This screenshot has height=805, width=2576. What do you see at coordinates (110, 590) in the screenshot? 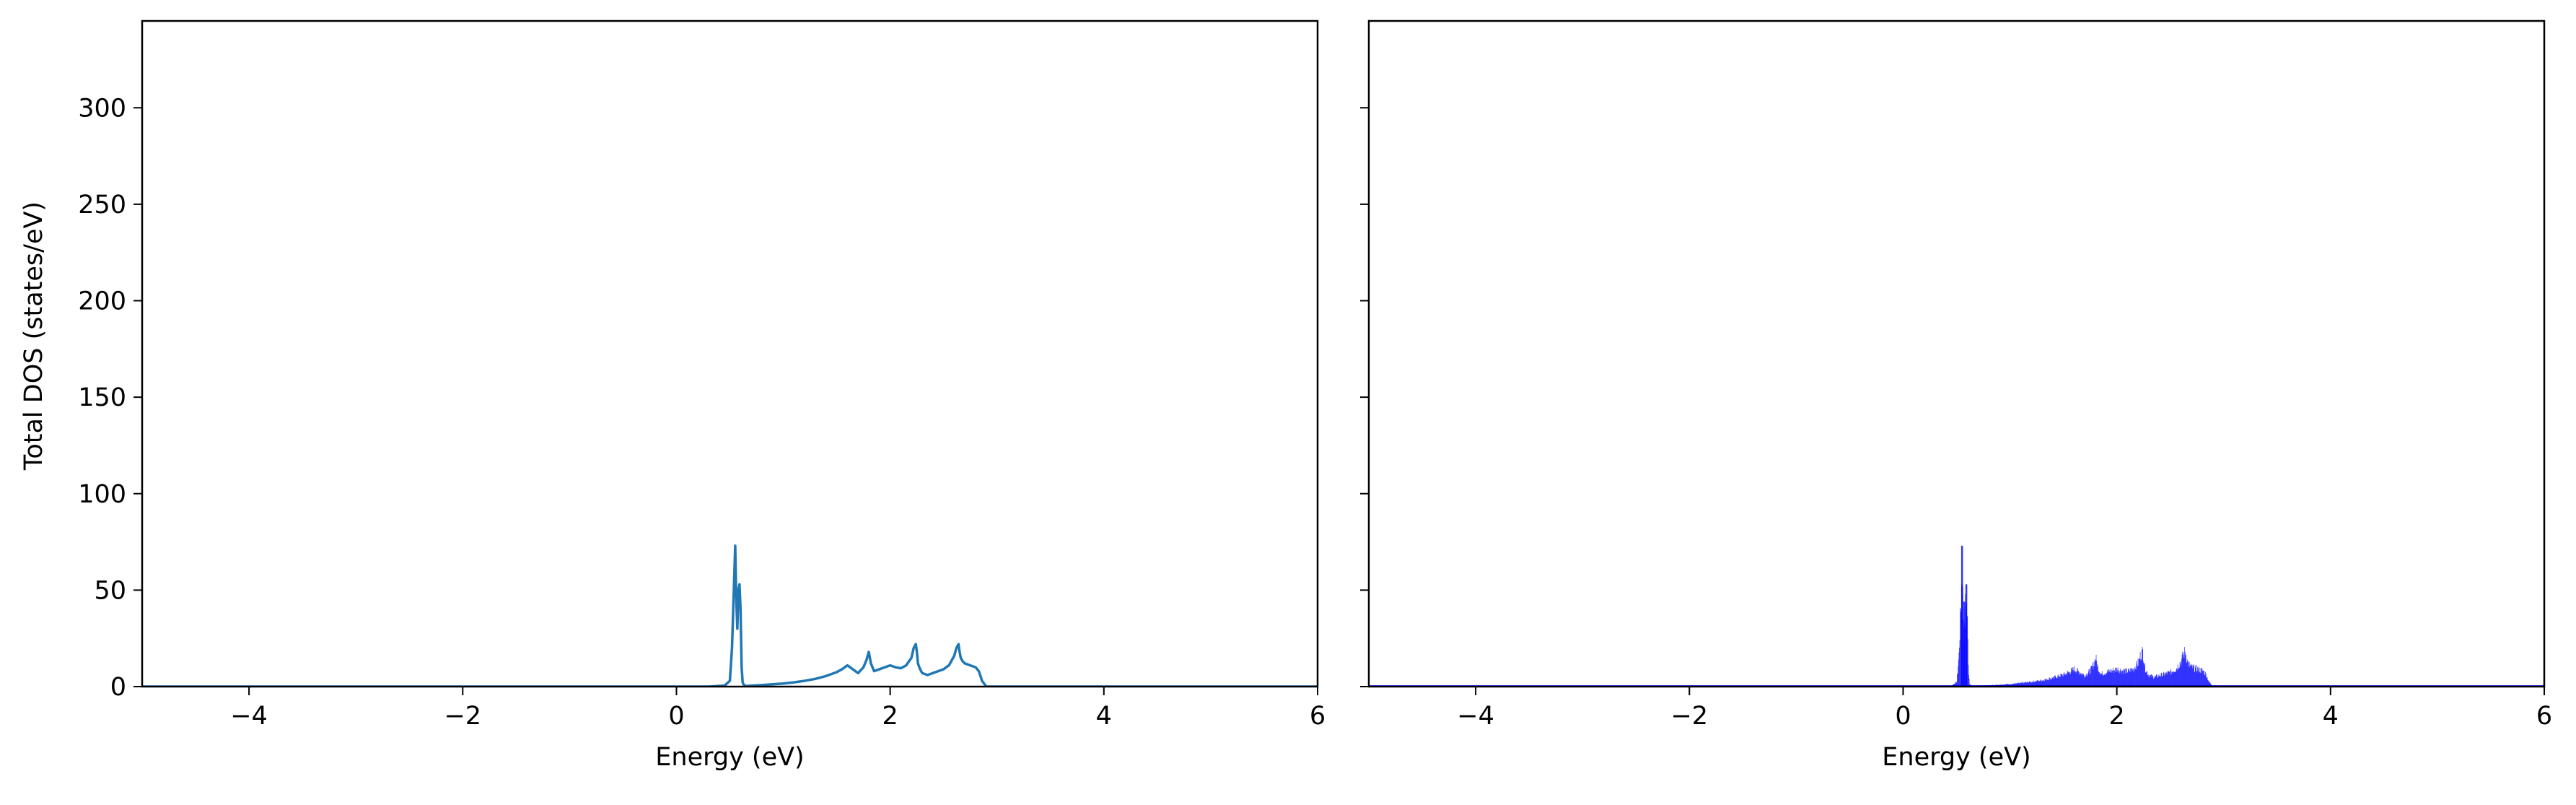
I see `y-tick-label: 50` at bounding box center [110, 590].